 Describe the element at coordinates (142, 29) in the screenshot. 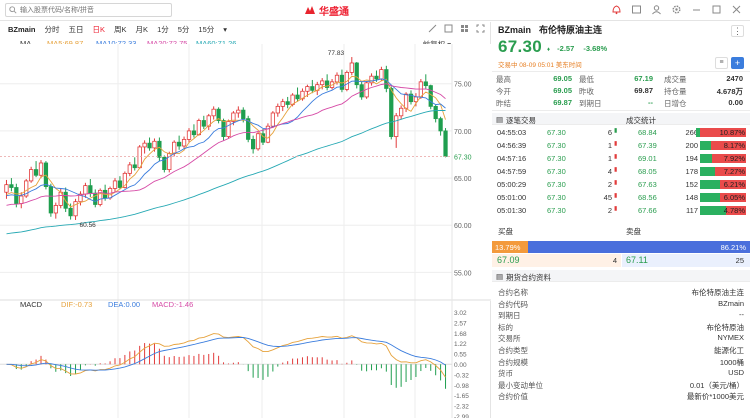

I see `period-tab-monthly: 月K` at that location.